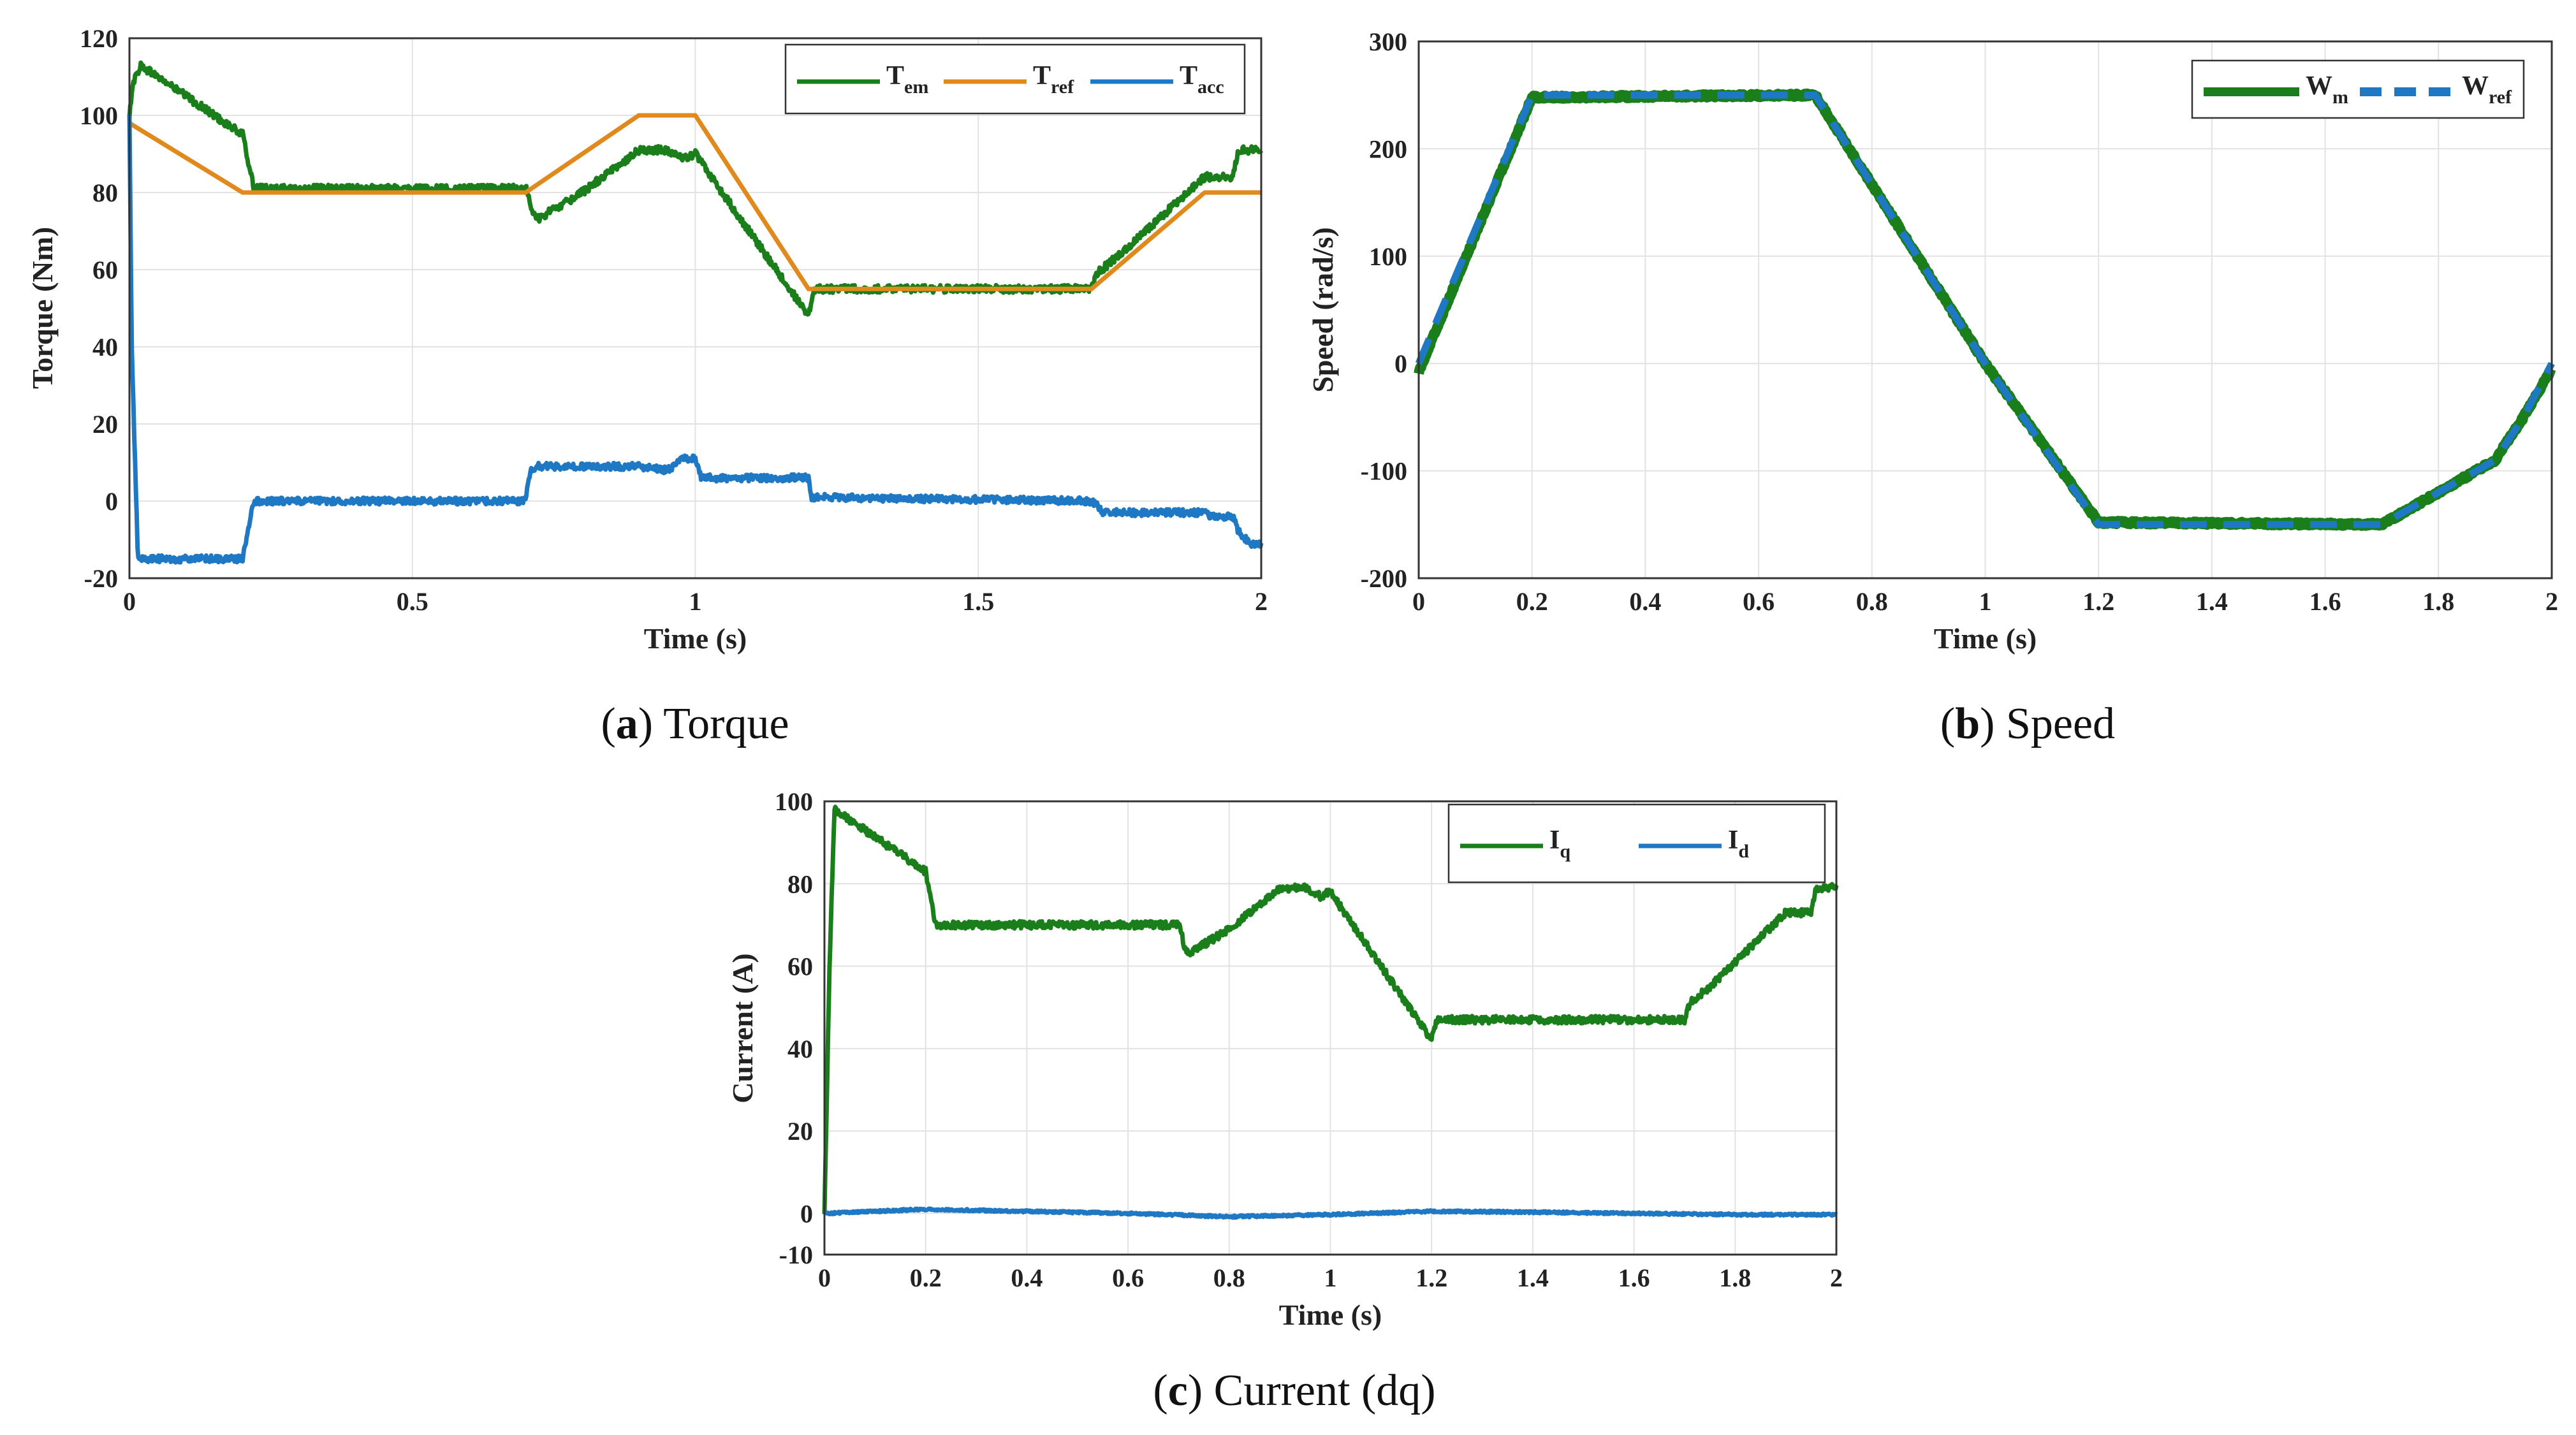 Image resolution: width=2576 pixels, height=1435 pixels. What do you see at coordinates (2358, 89) in the screenshot?
I see `legend: Wm Wref` at bounding box center [2358, 89].